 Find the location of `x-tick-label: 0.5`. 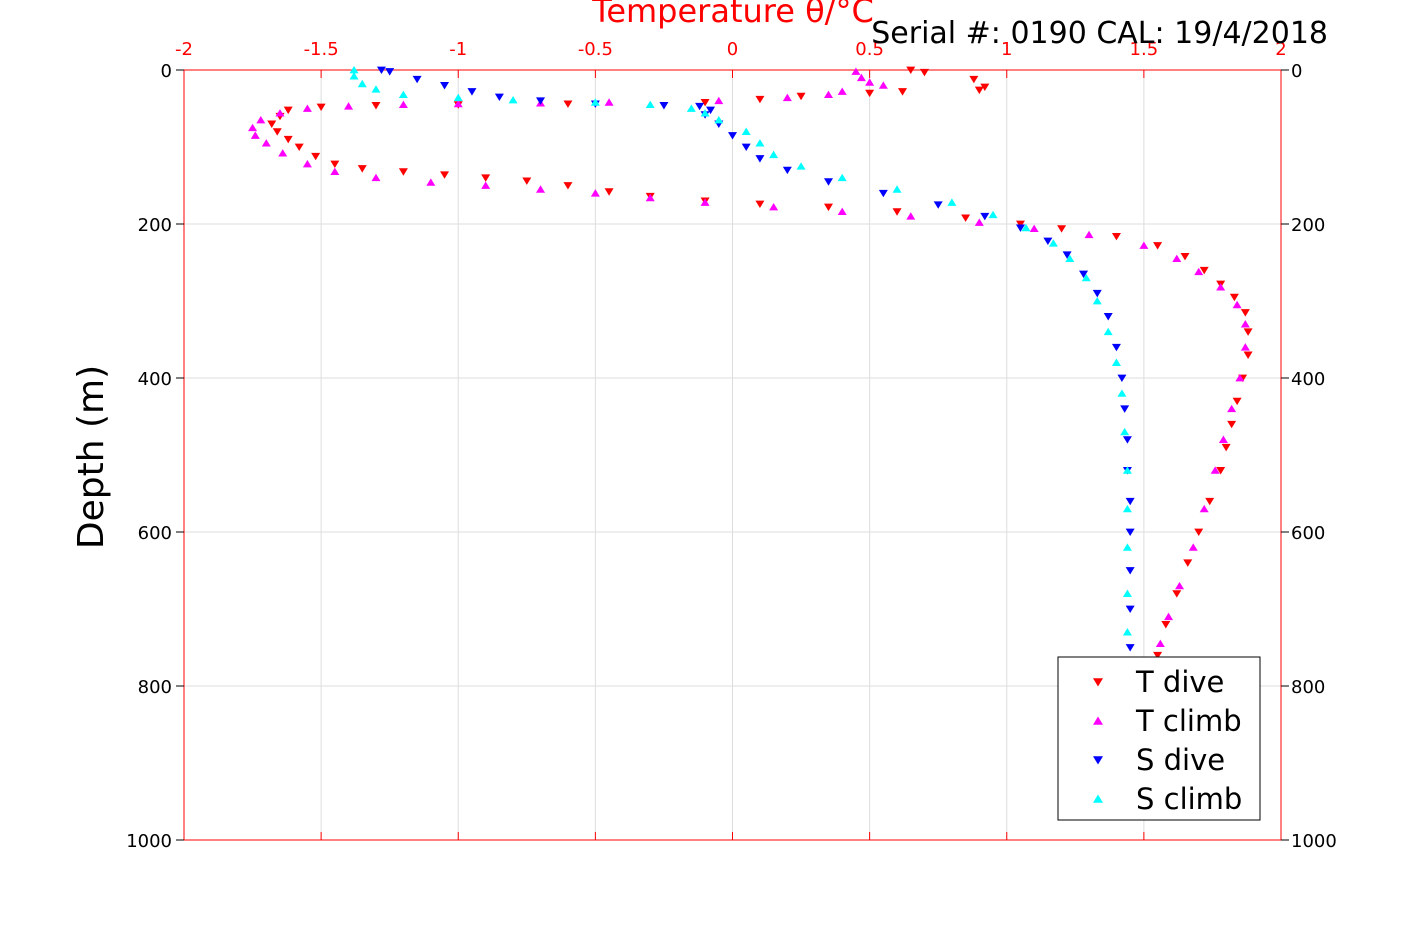

x-tick-label: 0.5 is located at coordinates (869, 49).